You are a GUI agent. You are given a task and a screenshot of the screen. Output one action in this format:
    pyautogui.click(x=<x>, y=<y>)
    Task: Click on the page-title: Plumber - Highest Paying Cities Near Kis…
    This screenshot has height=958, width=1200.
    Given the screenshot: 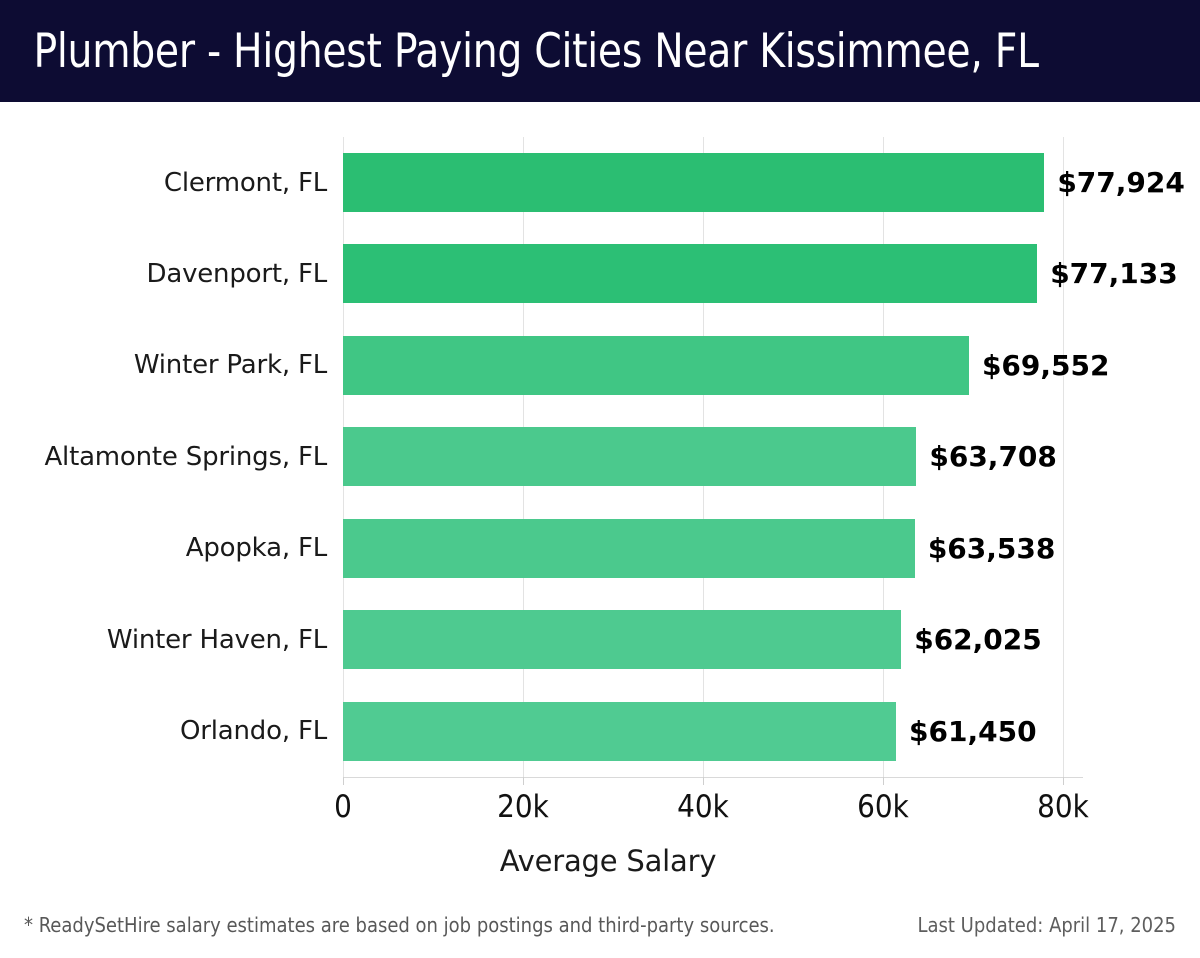 What is the action you would take?
    pyautogui.click(x=536, y=51)
    